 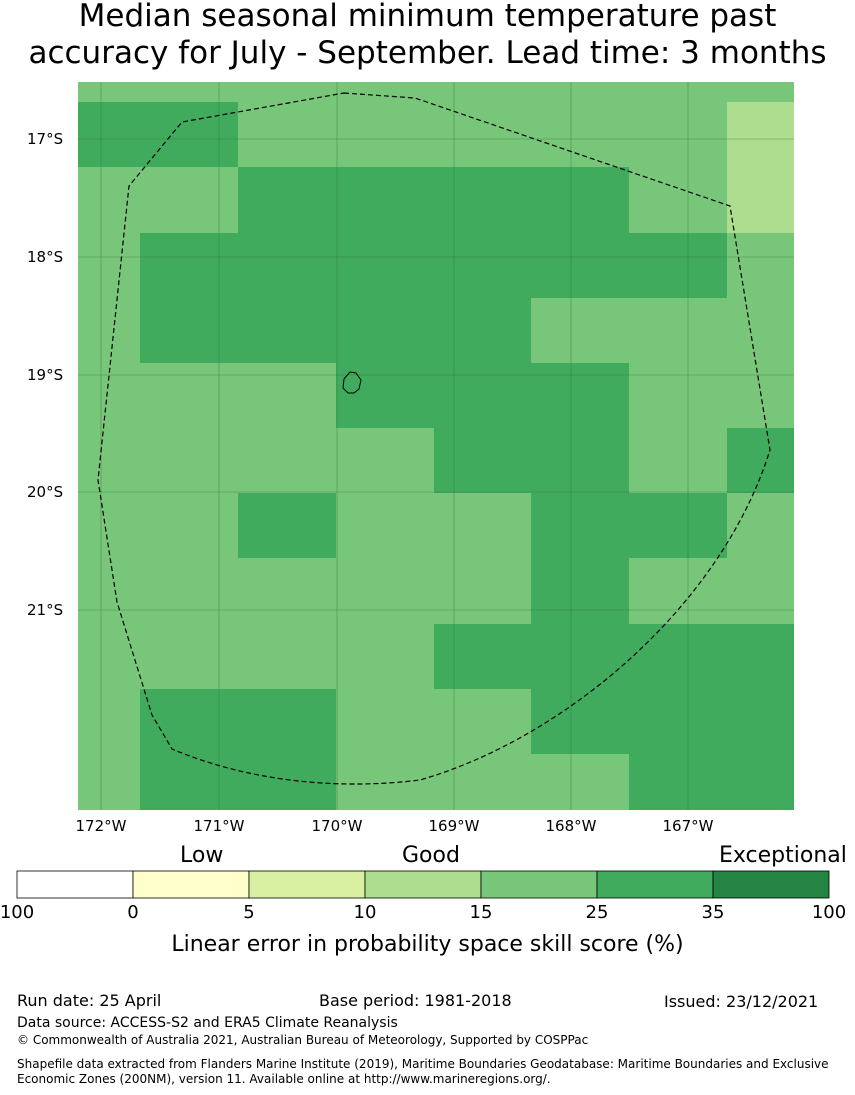 I want to click on longitude-tick-label: 171°W, so click(x=219, y=826).